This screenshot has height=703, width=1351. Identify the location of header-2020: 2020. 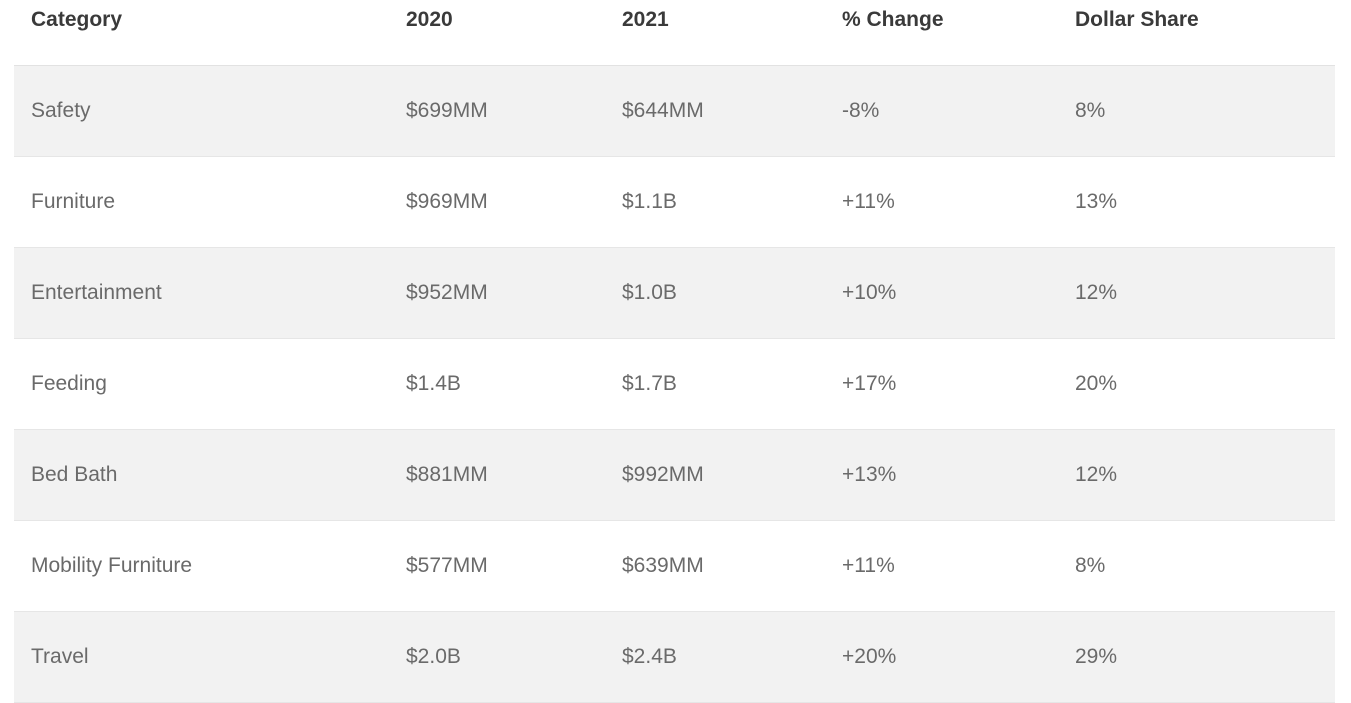
(429, 19).